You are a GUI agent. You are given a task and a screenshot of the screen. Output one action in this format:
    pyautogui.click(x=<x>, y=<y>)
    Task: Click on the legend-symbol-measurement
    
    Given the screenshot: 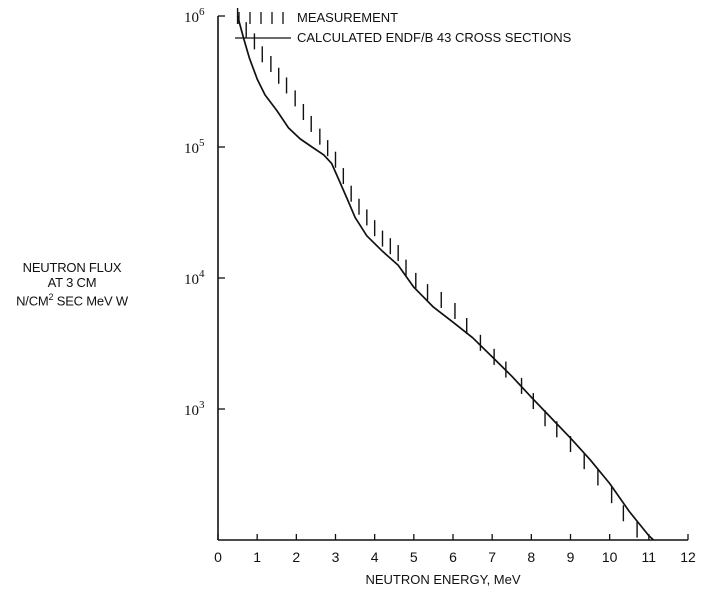 What is the action you would take?
    pyautogui.click(x=261, y=18)
    